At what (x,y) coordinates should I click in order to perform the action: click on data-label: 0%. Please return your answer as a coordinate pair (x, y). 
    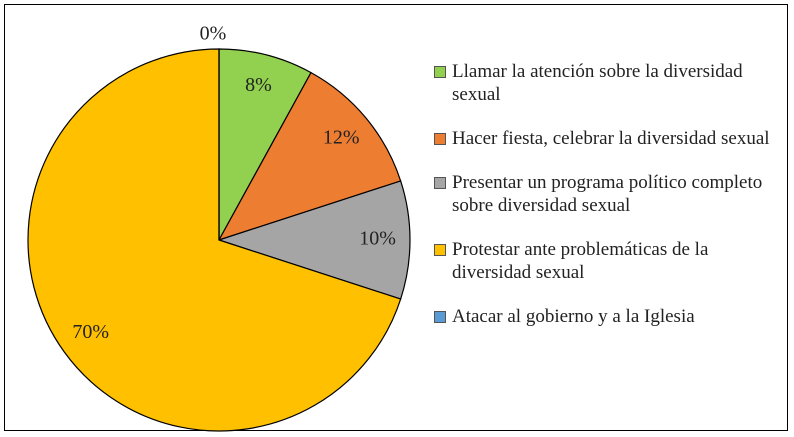
    Looking at the image, I should click on (213, 34).